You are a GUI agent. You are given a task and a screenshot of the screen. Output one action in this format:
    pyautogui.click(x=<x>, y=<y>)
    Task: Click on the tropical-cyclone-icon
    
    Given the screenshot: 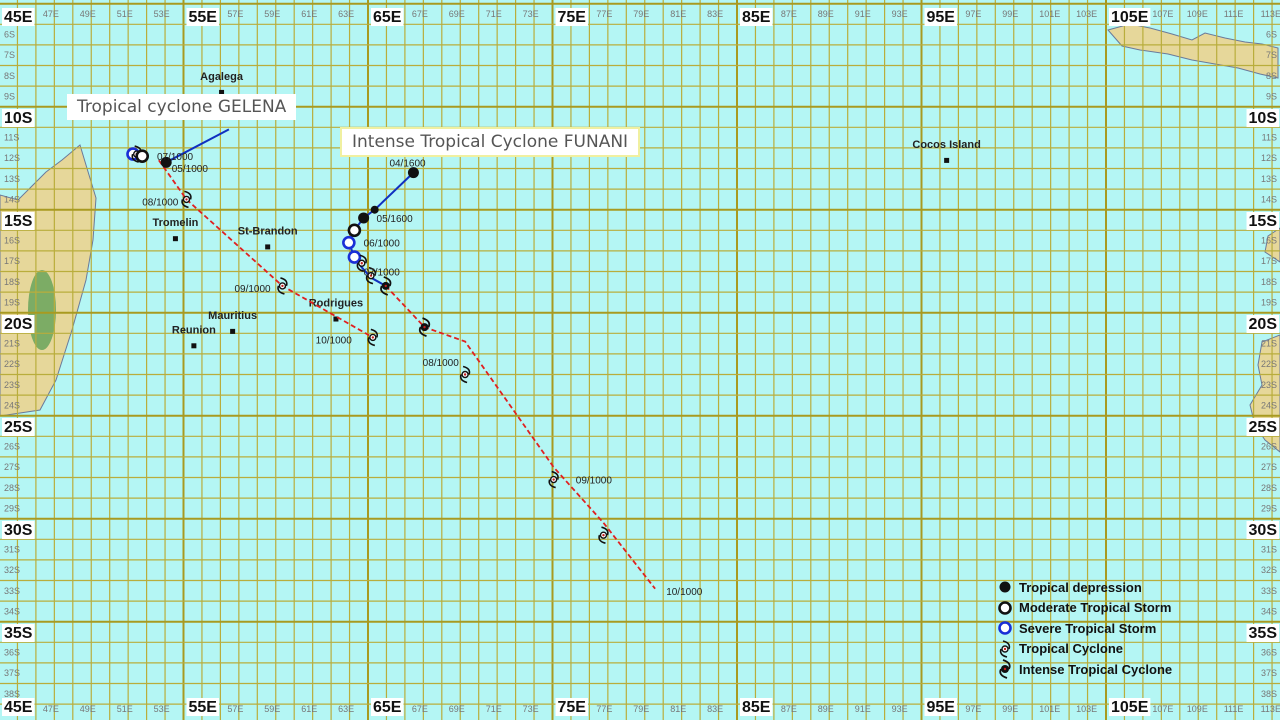 What is the action you would take?
    pyautogui.click(x=1005, y=648)
    